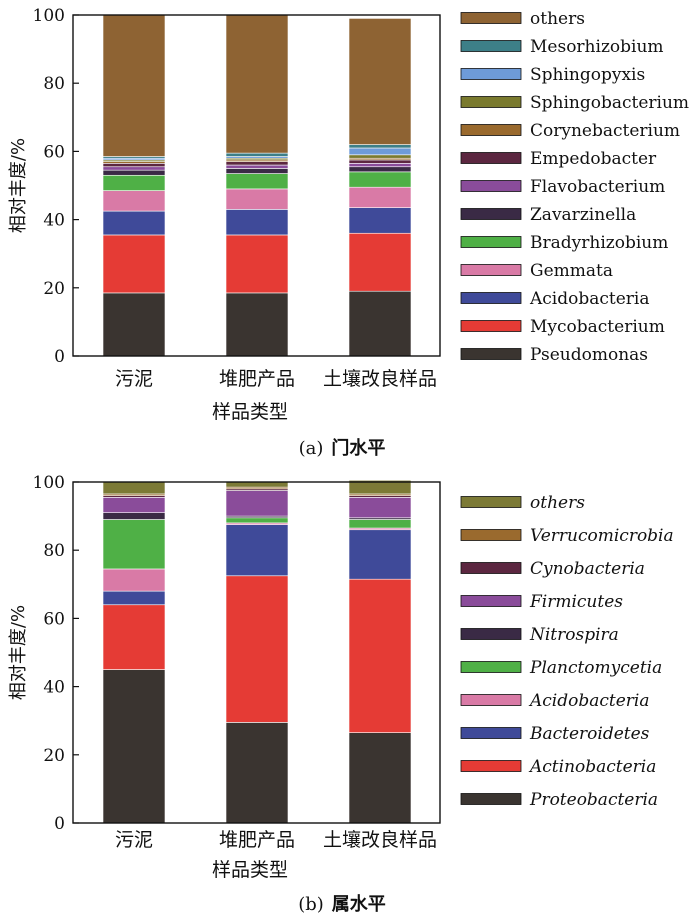  What do you see at coordinates (602, 536) in the screenshot?
I see `legend-label: Verrucomicrobia` at bounding box center [602, 536].